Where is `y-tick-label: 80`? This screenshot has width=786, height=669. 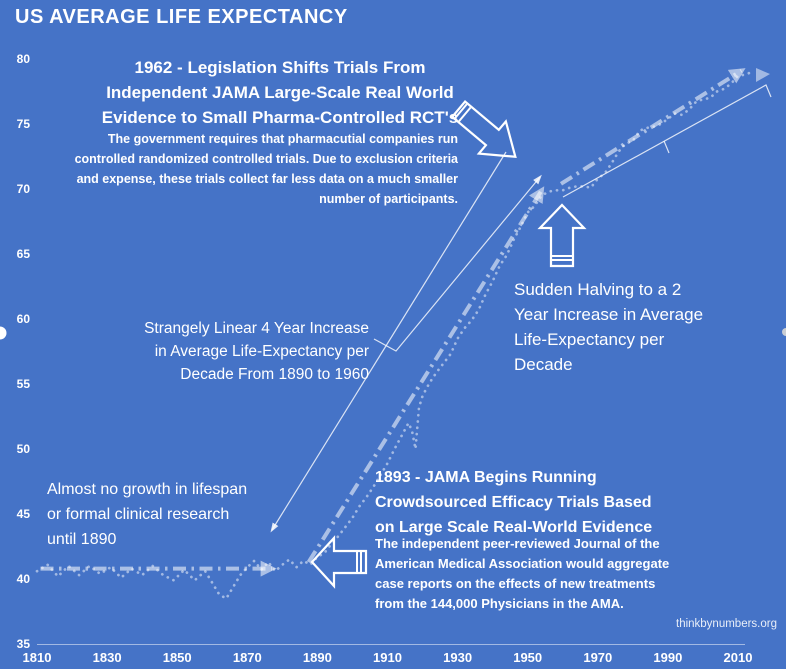 y-tick-label: 80 is located at coordinates (23, 59).